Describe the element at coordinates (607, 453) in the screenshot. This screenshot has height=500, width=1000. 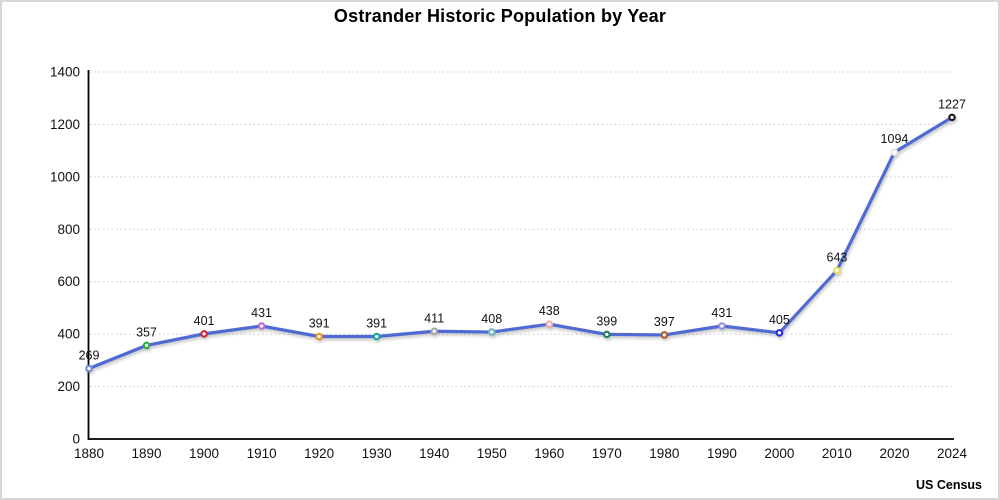
I see `x-tick-label: 1970` at that location.